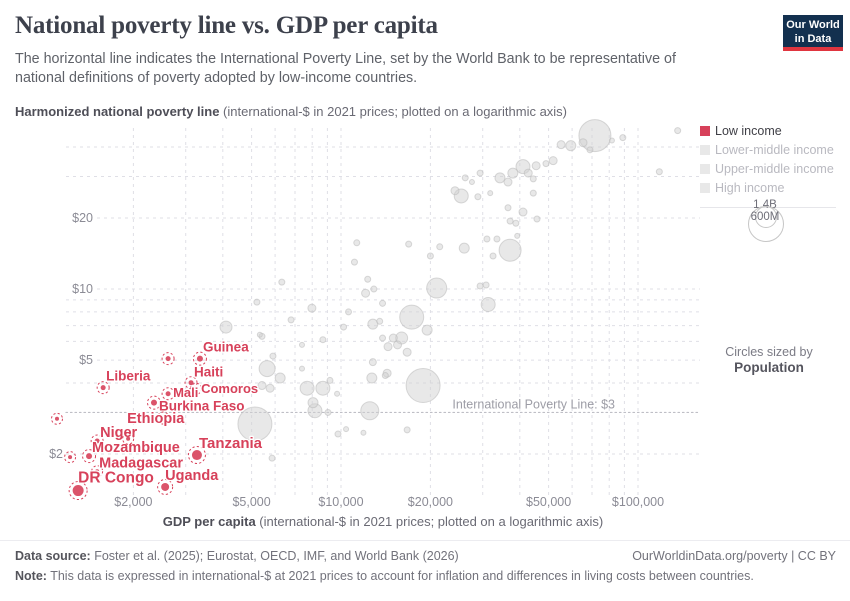 The height and width of the screenshot is (601, 850). Describe the element at coordinates (191, 383) in the screenshot. I see `data-point-haiti` at that location.